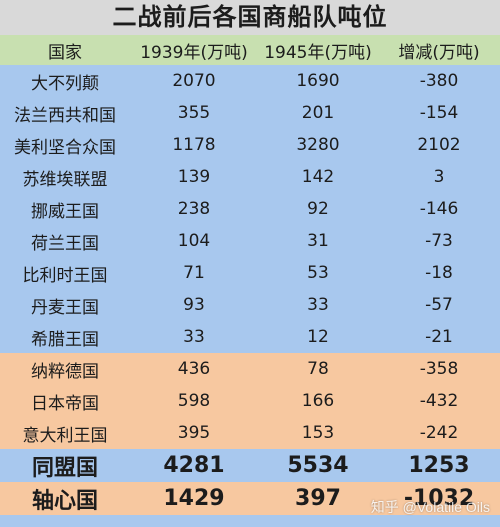 The width and height of the screenshot is (500, 527). What do you see at coordinates (65, 83) in the screenshot?
I see `cell-country: 大不列颠` at bounding box center [65, 83].